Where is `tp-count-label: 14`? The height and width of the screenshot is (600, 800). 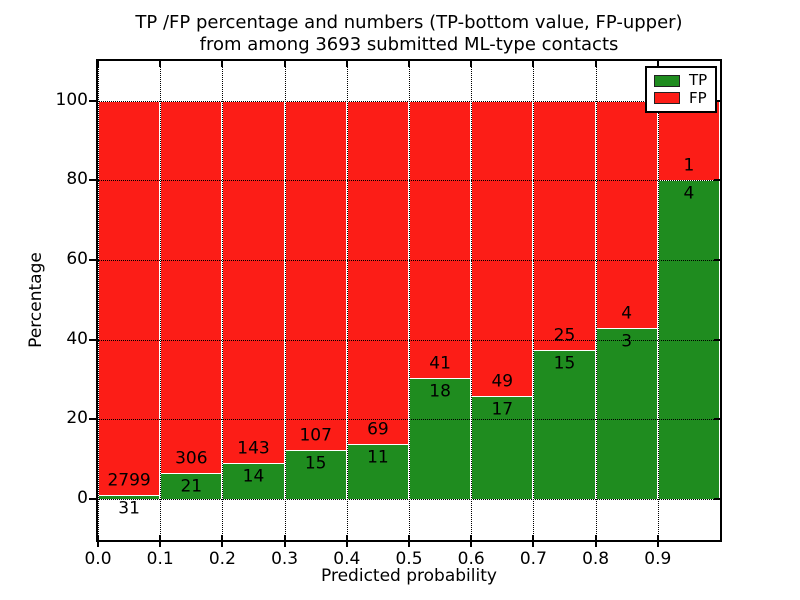
tp-count-label: 14 is located at coordinates (253, 476).